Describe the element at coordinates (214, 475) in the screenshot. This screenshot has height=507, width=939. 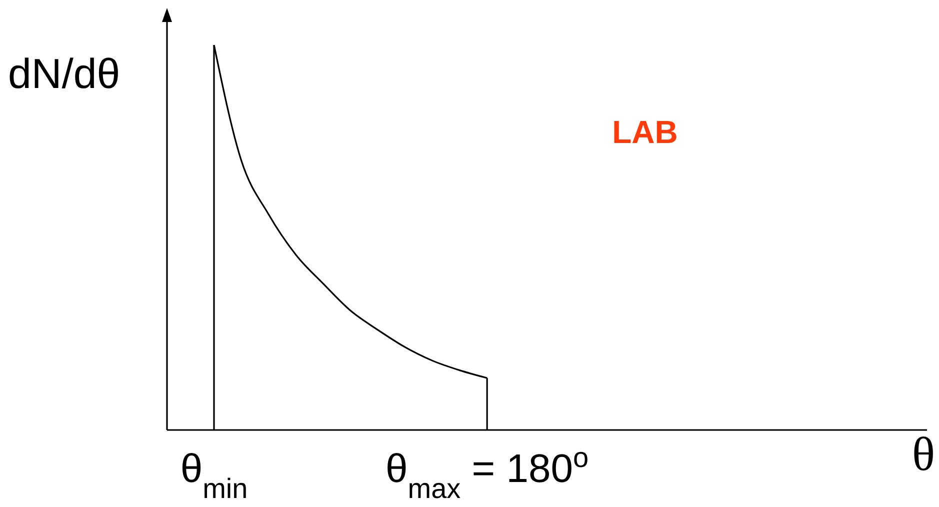
I see `x-tick-label: θ$_{min}$` at that location.